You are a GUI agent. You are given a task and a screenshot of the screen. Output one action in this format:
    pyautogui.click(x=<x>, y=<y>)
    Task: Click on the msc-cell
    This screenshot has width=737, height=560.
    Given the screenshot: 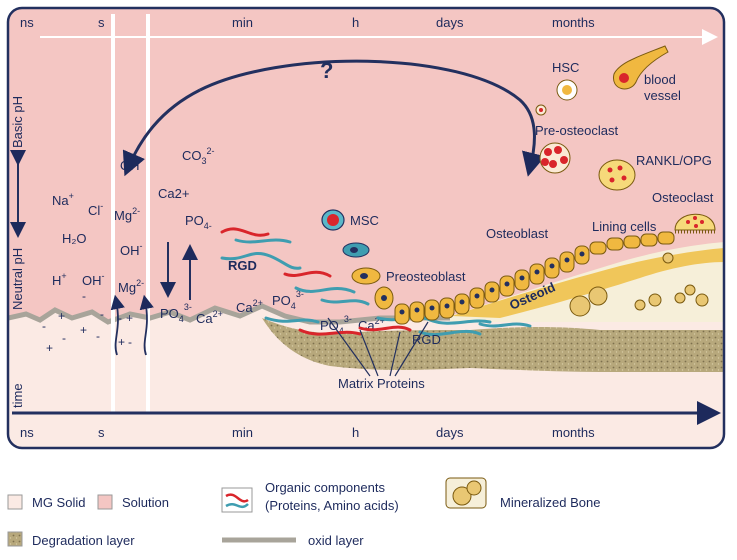 What is the action you would take?
    pyautogui.click(x=333, y=220)
    